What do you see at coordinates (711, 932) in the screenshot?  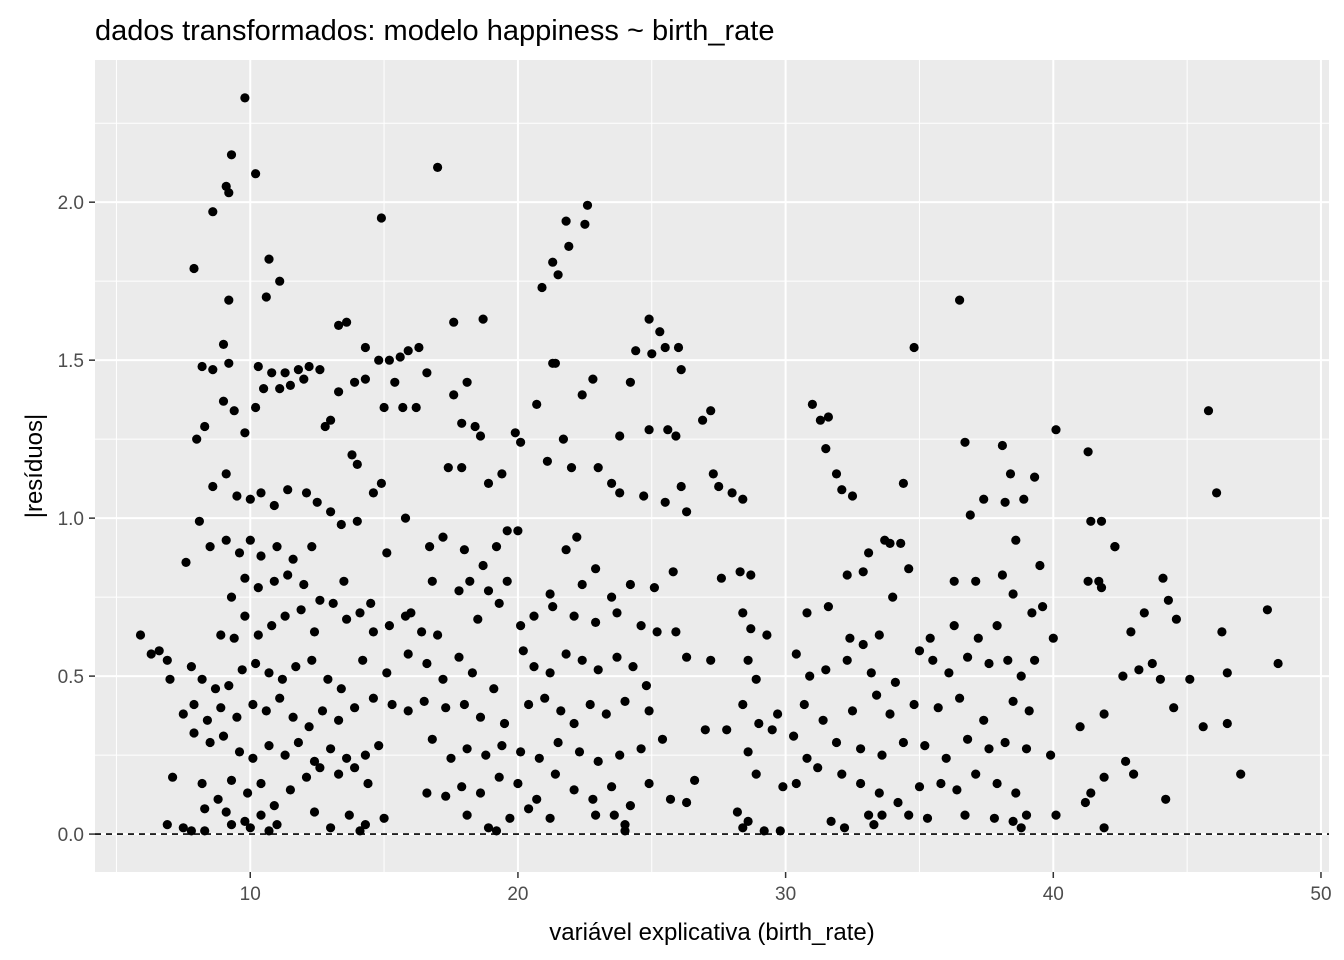 I see `x-axis-title: variável explicativa (birth_rate)` at bounding box center [711, 932].